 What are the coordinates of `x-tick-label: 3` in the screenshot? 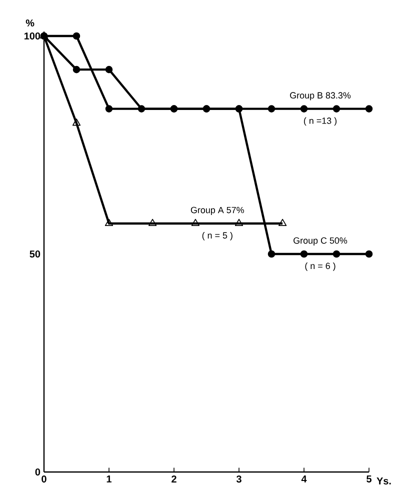 It's located at (239, 479).